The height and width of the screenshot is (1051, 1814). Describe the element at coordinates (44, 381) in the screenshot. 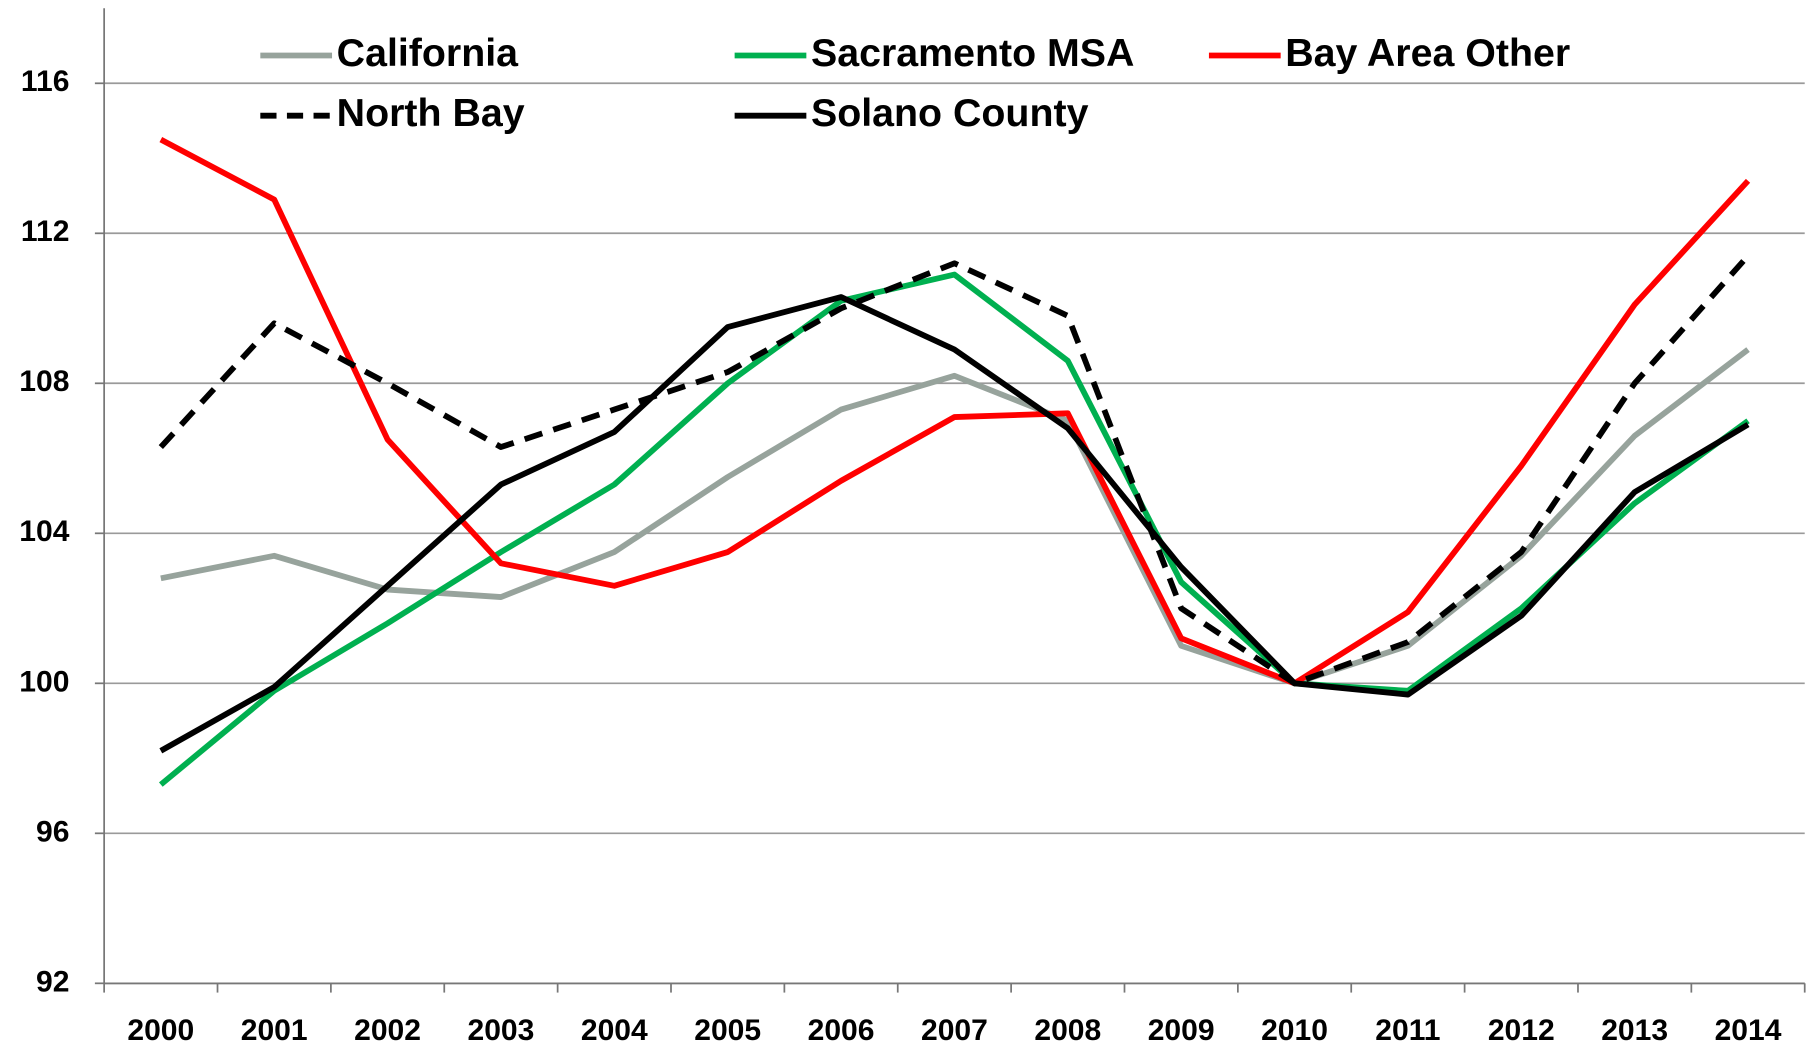

I see `y-tick-label: 108` at that location.